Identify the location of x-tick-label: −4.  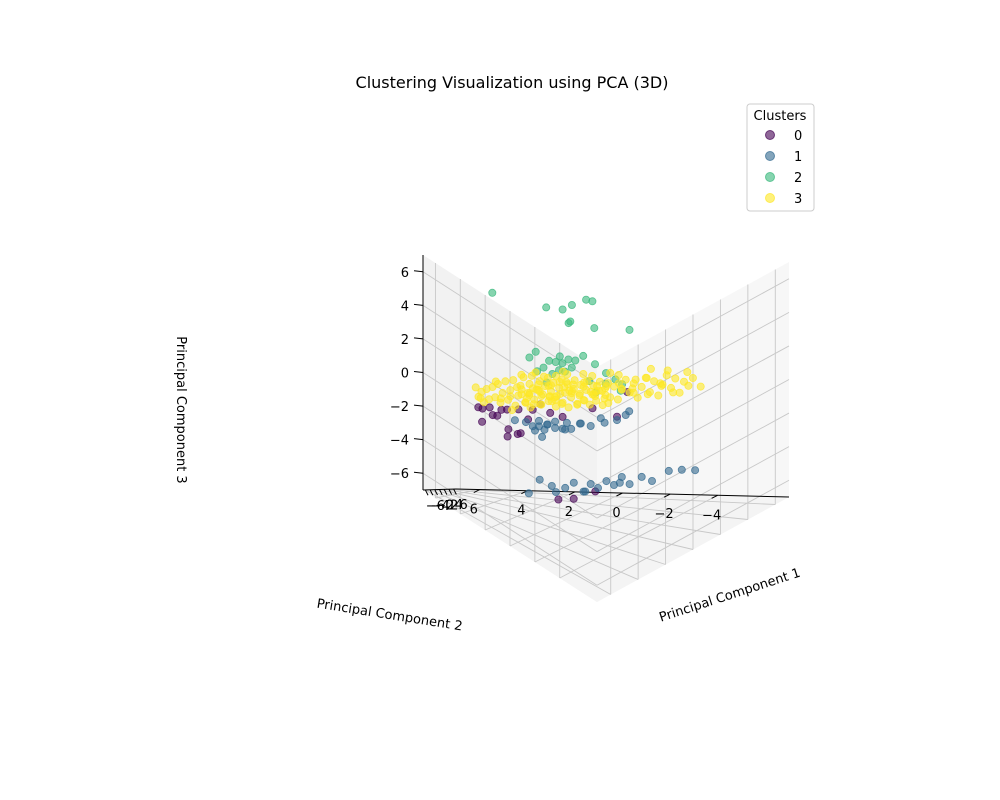
(439, 506).